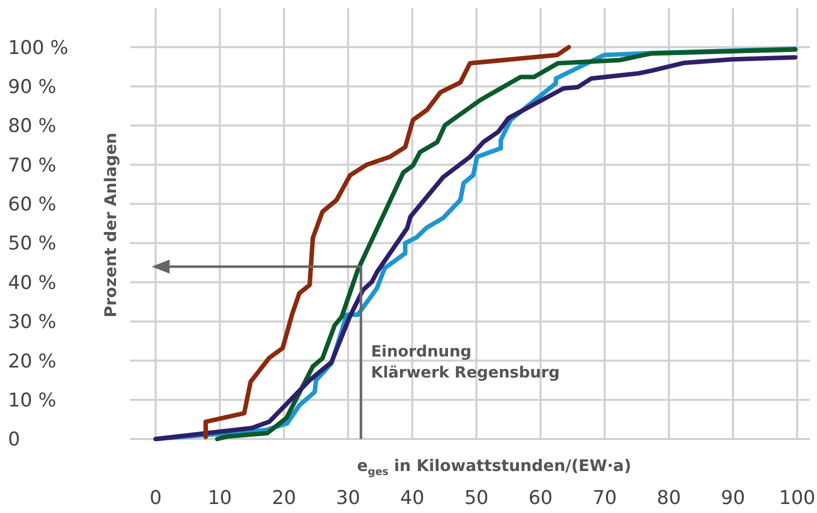  What do you see at coordinates (32, 283) in the screenshot?
I see `y-tick-label: 40 %` at bounding box center [32, 283].